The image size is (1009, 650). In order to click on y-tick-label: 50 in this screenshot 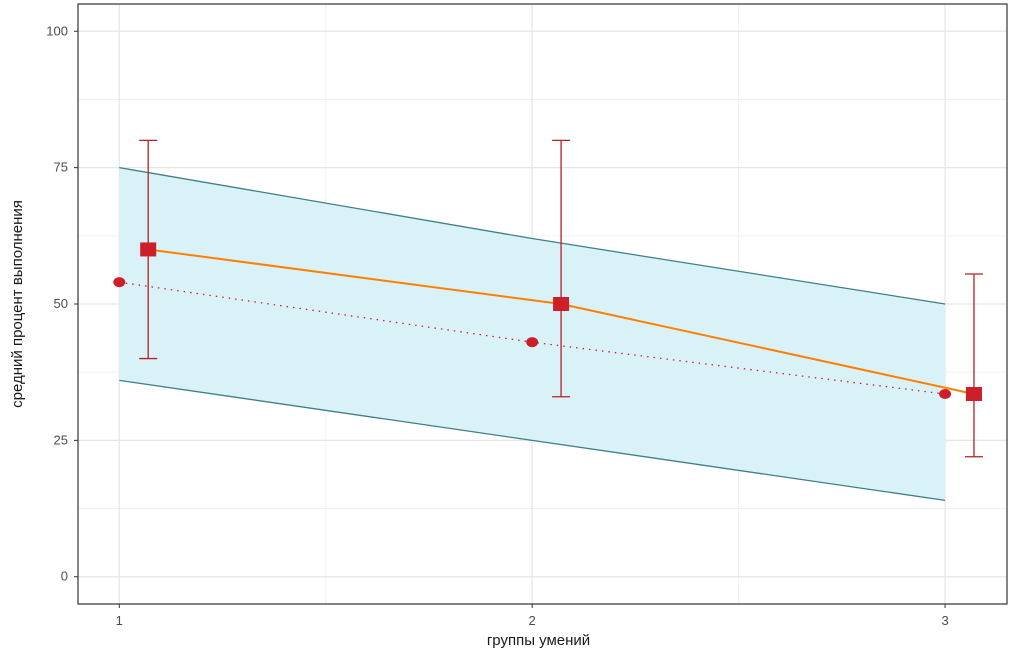, I will do `click(61, 303)`.